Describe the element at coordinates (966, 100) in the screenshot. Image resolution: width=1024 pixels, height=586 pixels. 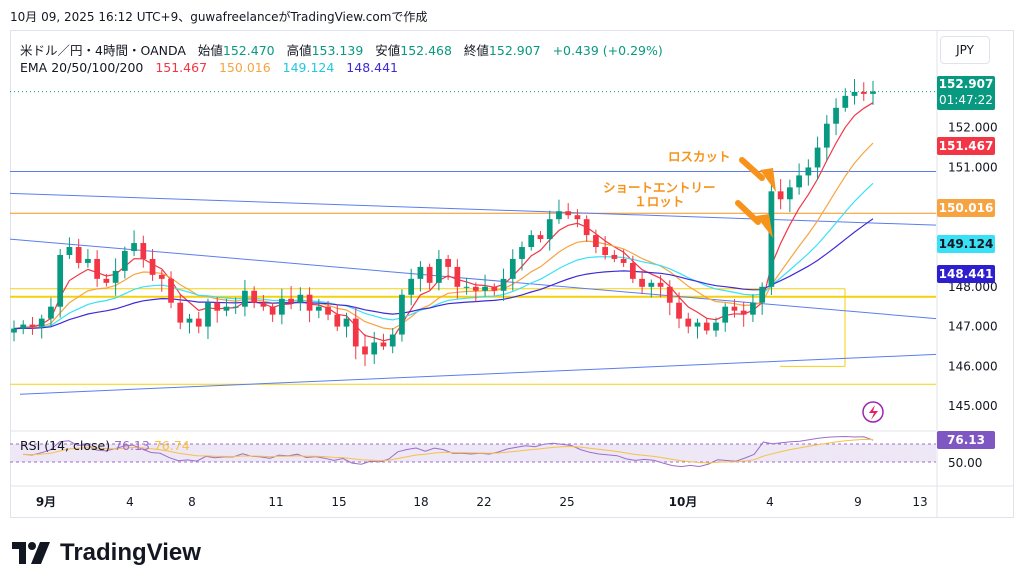
I see `countdown-value: 01:47:22` at that location.